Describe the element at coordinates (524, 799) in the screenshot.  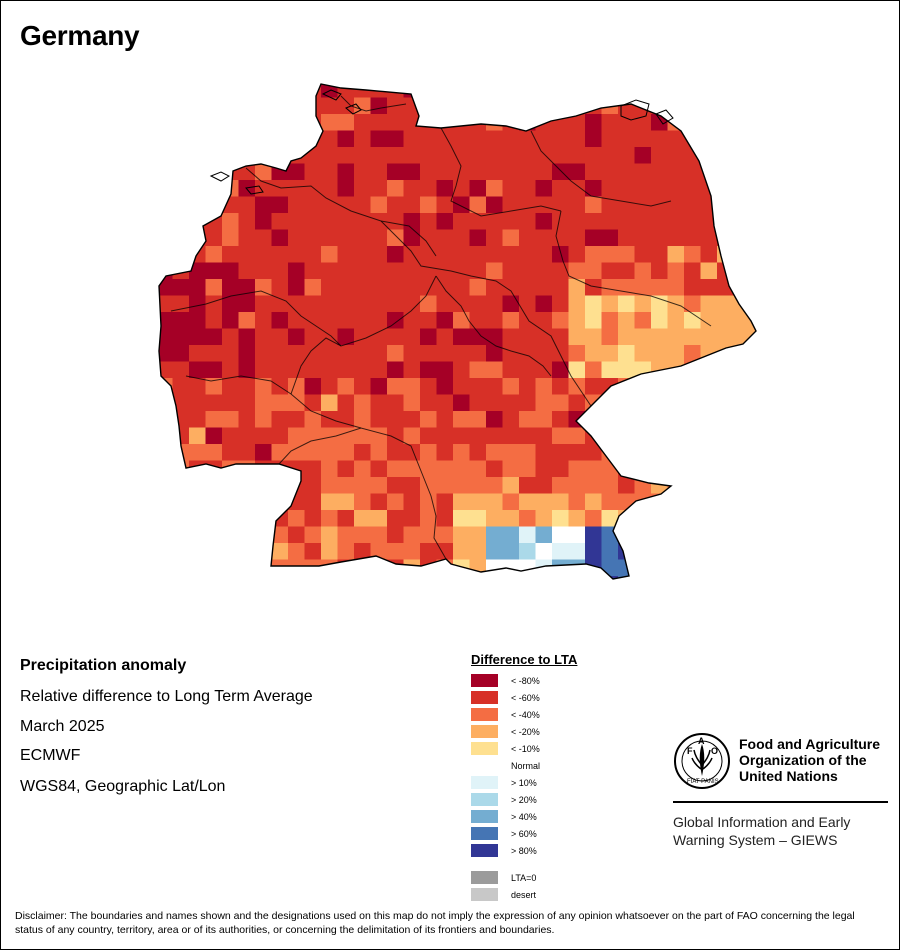
I see `legend-item: > 20%` at that location.